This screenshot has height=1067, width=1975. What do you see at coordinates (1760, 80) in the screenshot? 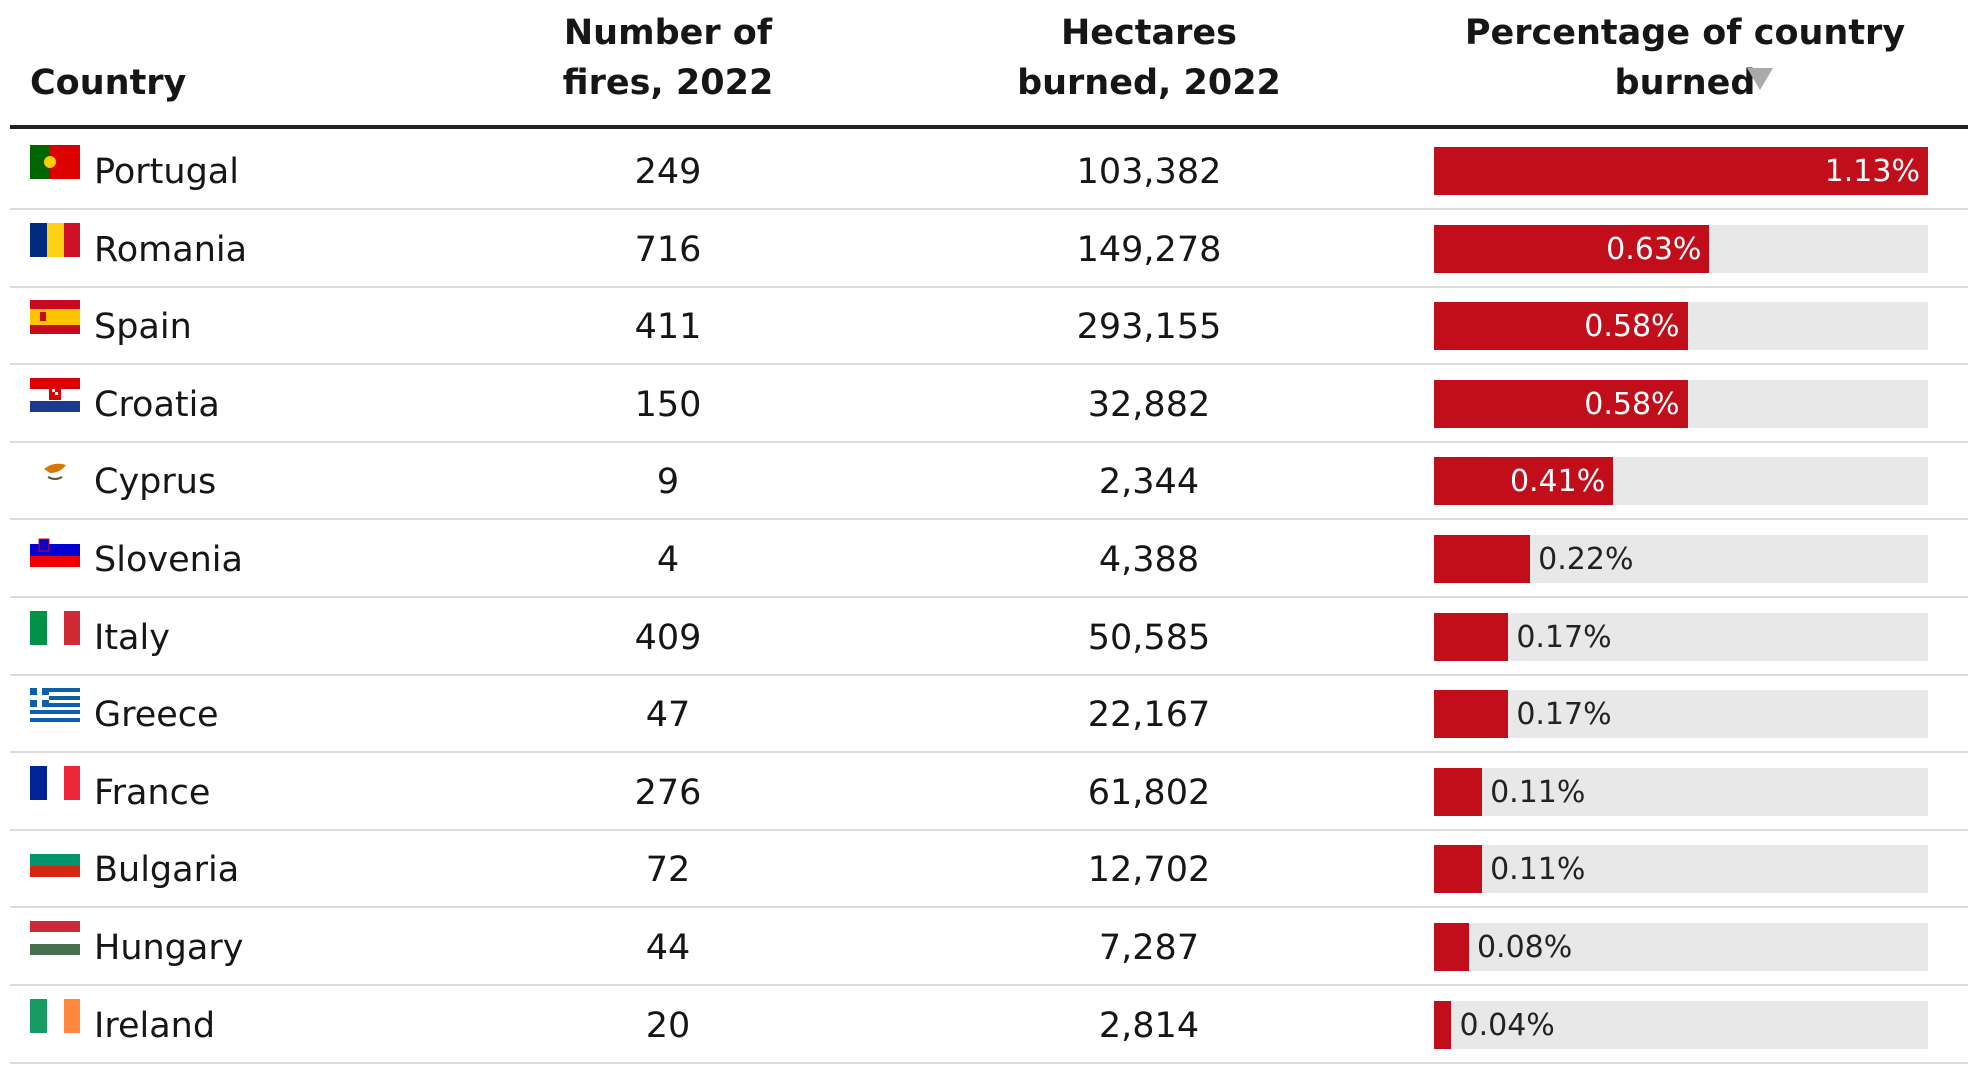
I see `sort-arrow` at bounding box center [1760, 80].